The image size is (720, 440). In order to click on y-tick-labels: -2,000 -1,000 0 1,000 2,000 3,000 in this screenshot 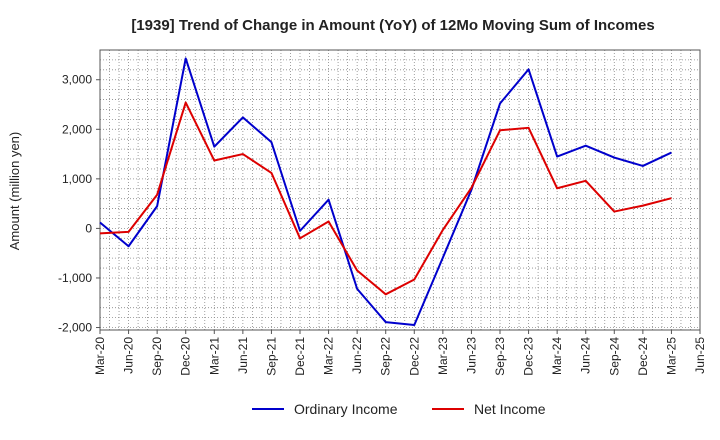, I will do `click(79, 204)`.